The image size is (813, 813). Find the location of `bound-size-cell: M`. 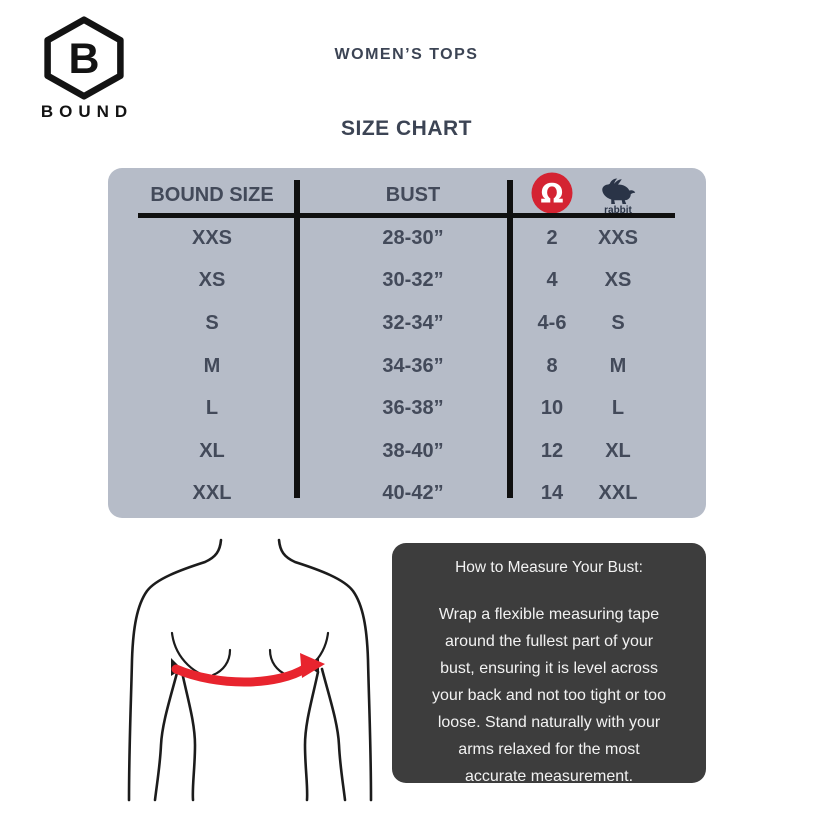

bound-size-cell: M is located at coordinates (212, 365).